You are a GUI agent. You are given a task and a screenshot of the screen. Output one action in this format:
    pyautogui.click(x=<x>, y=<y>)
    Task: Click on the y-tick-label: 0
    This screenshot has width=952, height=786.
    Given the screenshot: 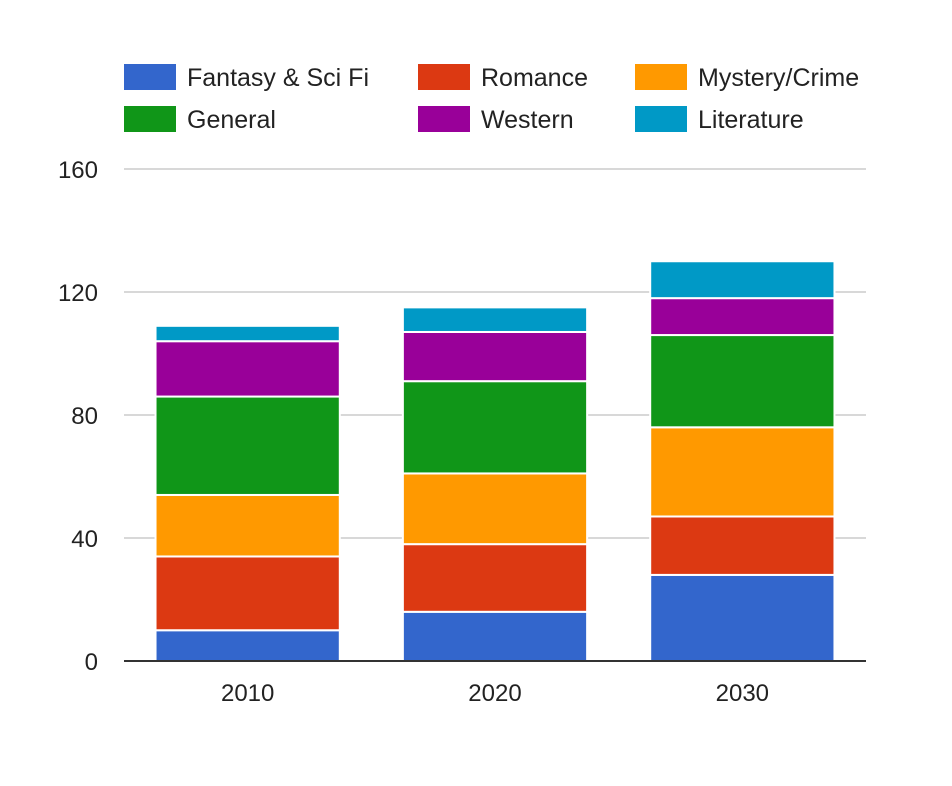 What is the action you would take?
    pyautogui.click(x=91, y=662)
    